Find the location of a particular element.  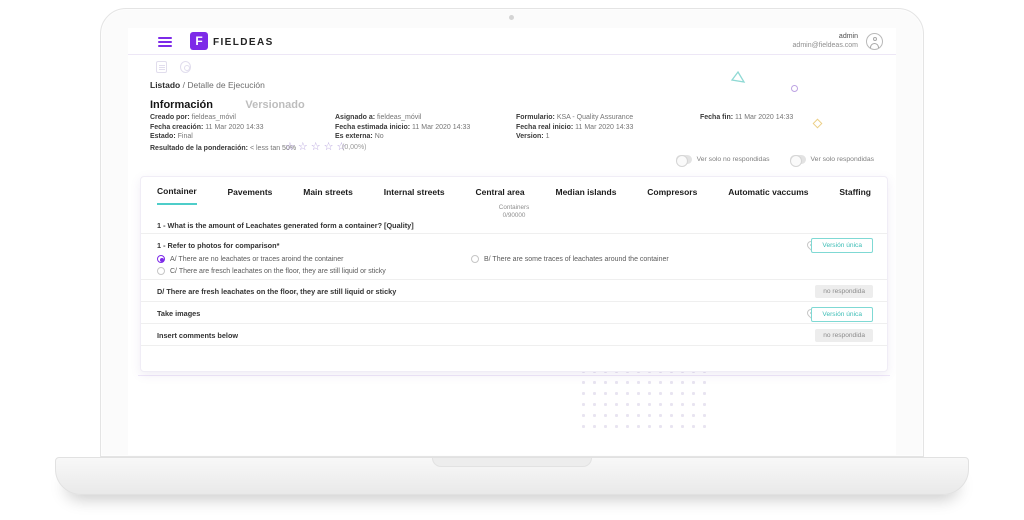

meta-label: Creado por: is located at coordinates (170, 117).